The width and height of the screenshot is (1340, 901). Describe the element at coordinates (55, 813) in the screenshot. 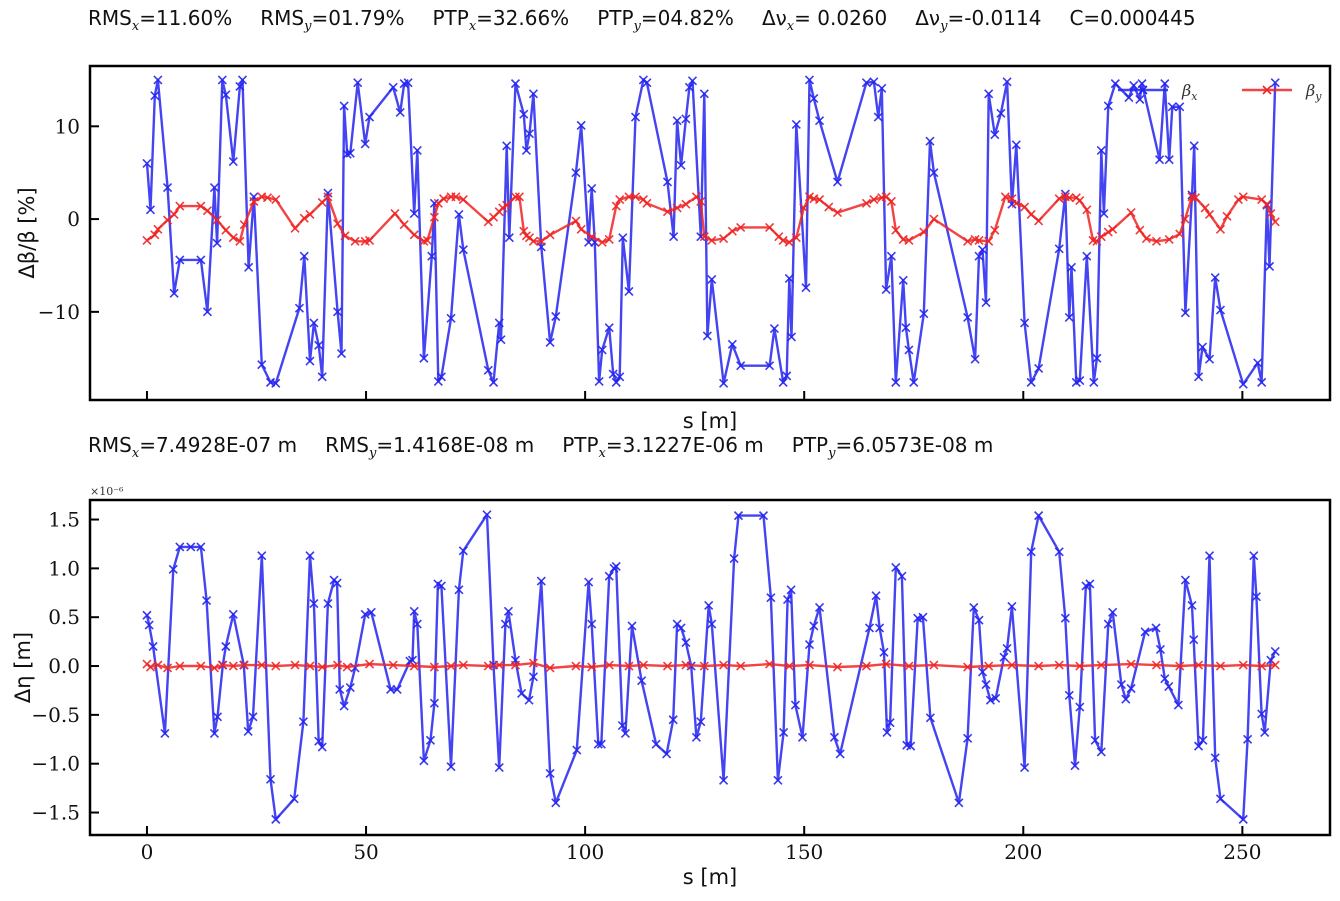

I see `y-tick-label: −1.5` at that location.